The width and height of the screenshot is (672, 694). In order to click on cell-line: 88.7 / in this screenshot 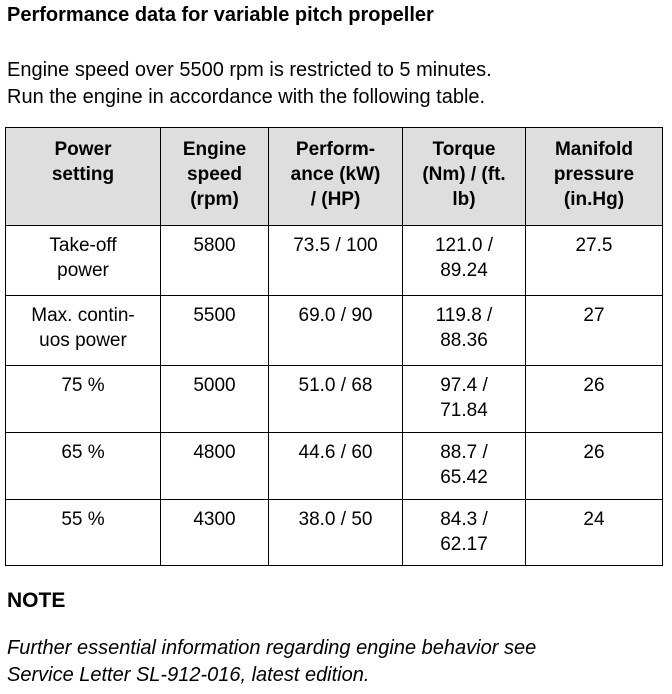, I will do `click(464, 452)`.